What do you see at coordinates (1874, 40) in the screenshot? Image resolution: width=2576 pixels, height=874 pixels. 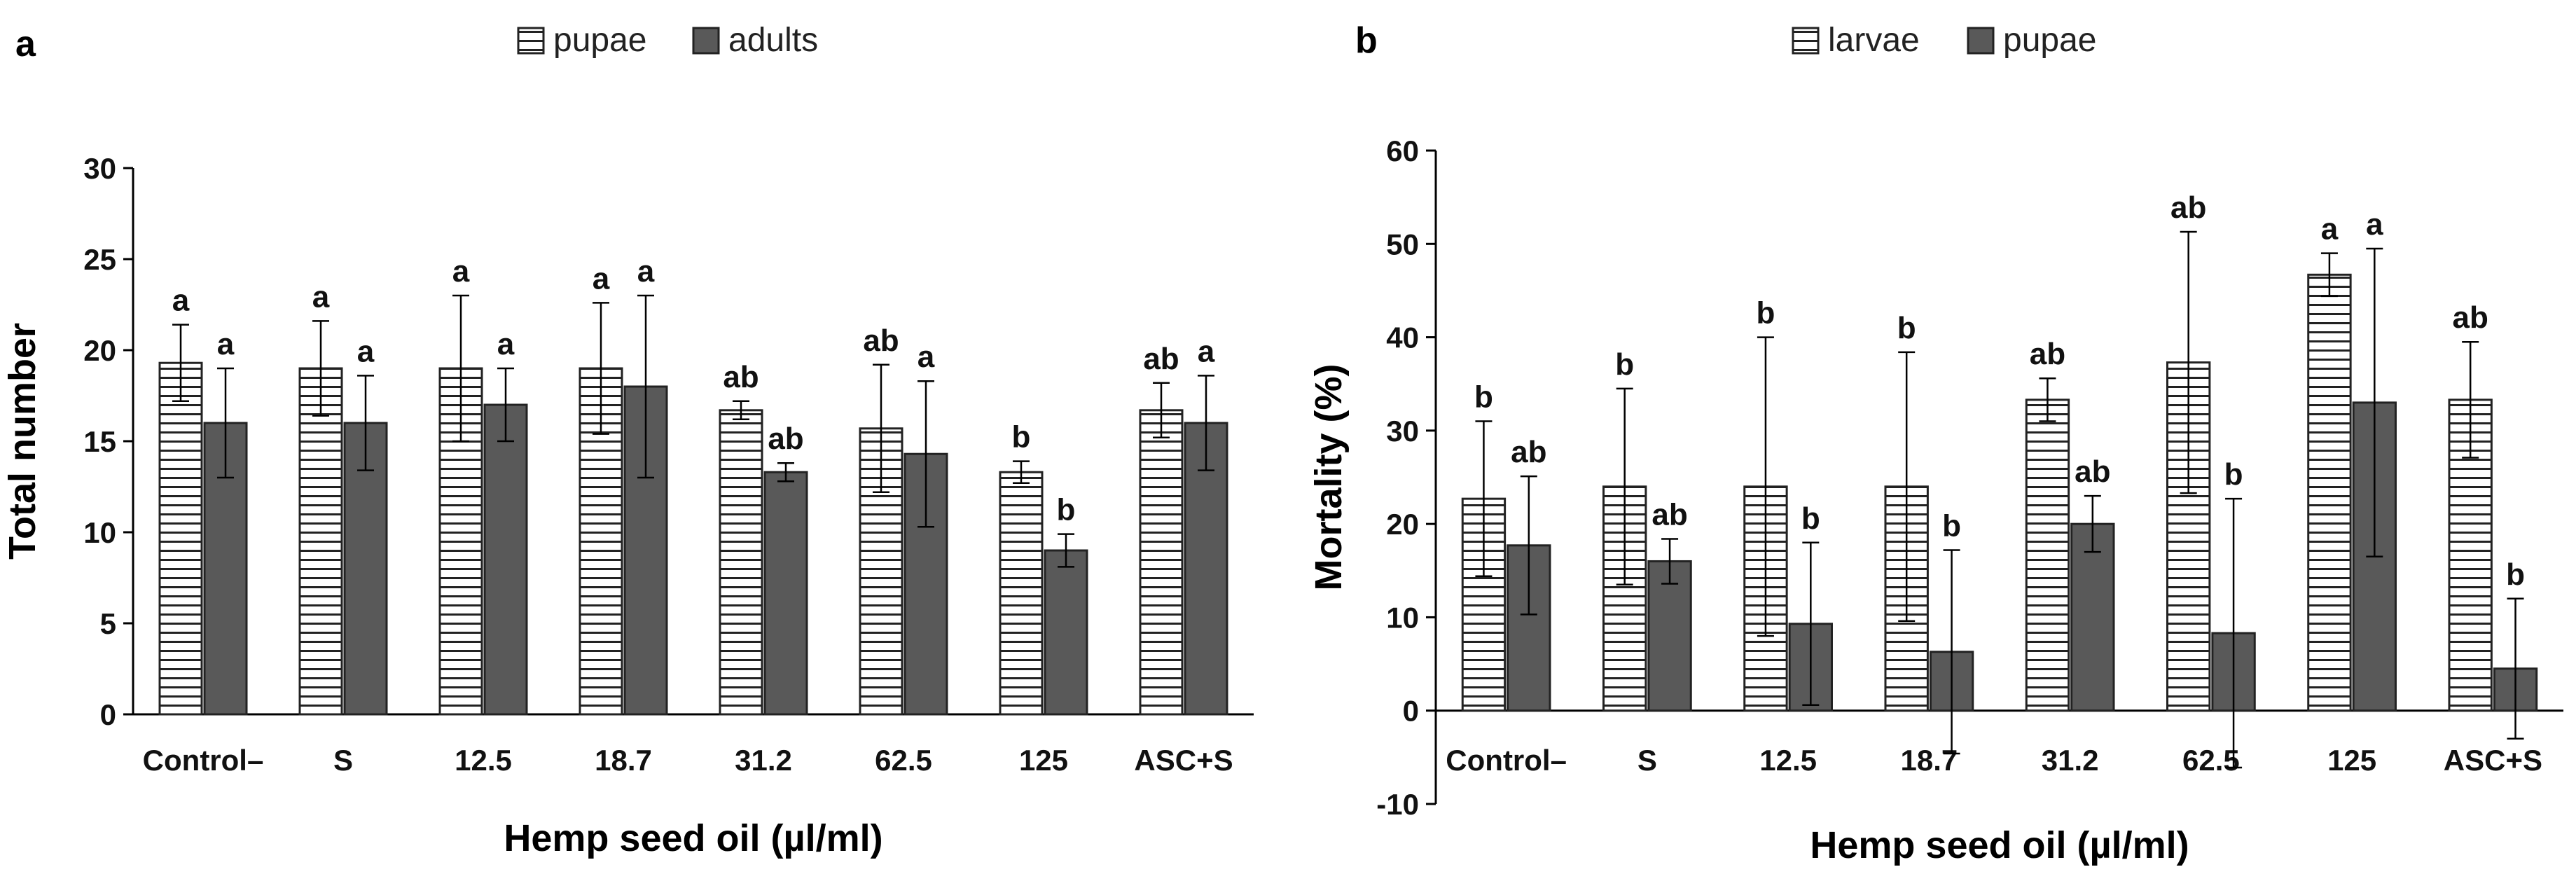 I see `legend-label-larvae: larvae` at bounding box center [1874, 40].